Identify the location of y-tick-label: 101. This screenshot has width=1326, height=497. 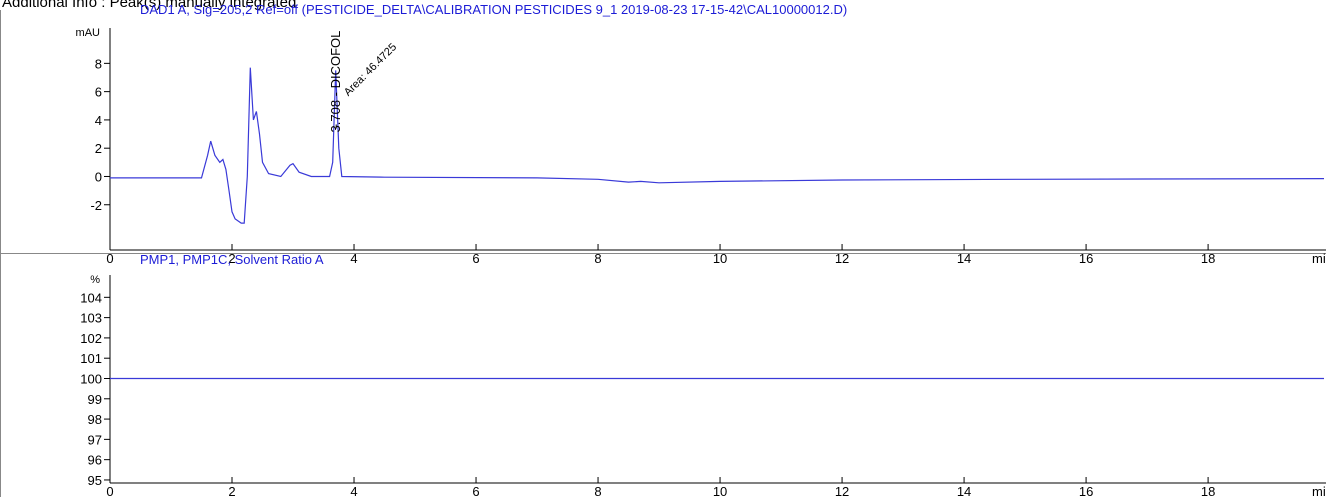
(91, 358).